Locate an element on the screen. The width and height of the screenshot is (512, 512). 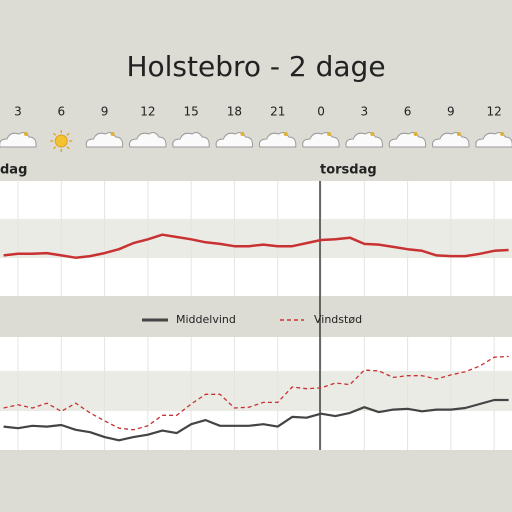
x-tick-label: 21 is located at coordinates (277, 112).